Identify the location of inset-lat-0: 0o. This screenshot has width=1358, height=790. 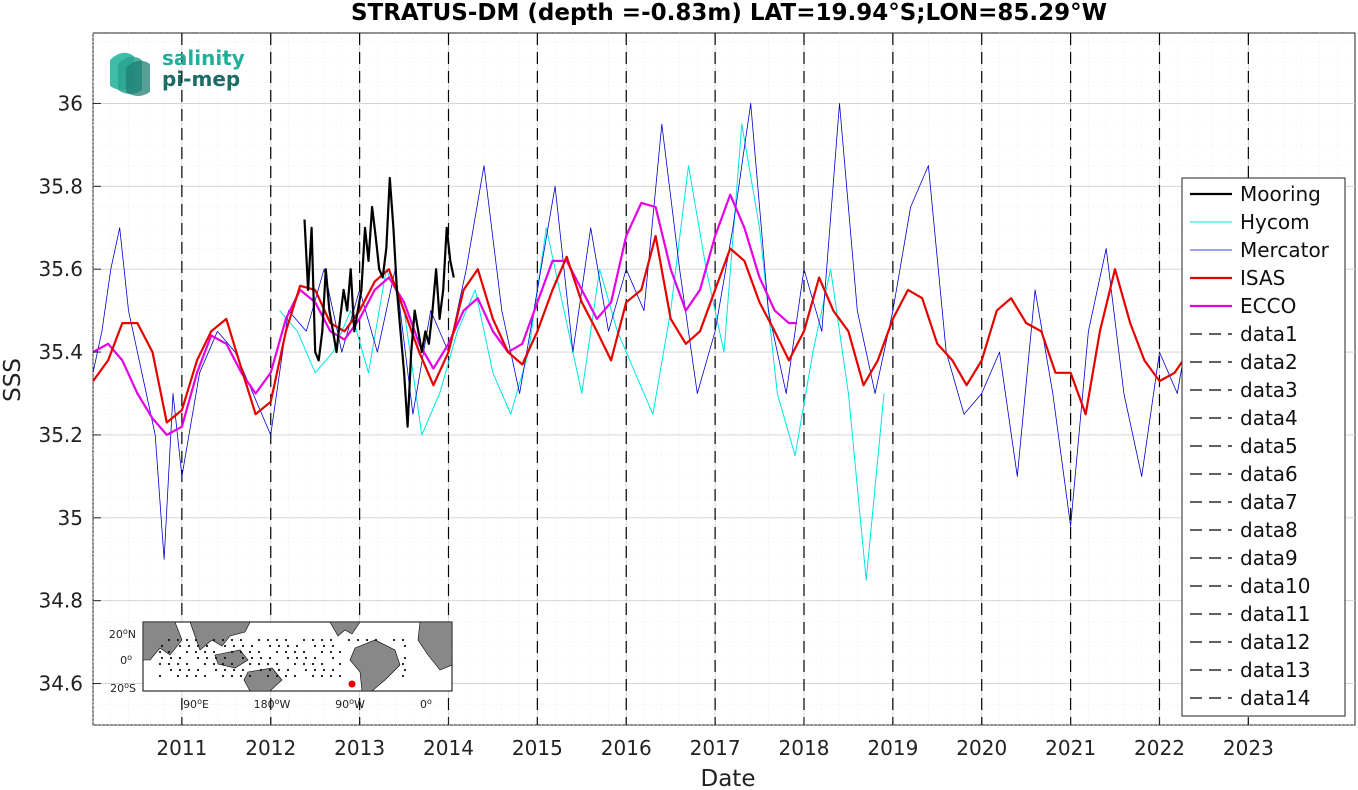
(126, 660).